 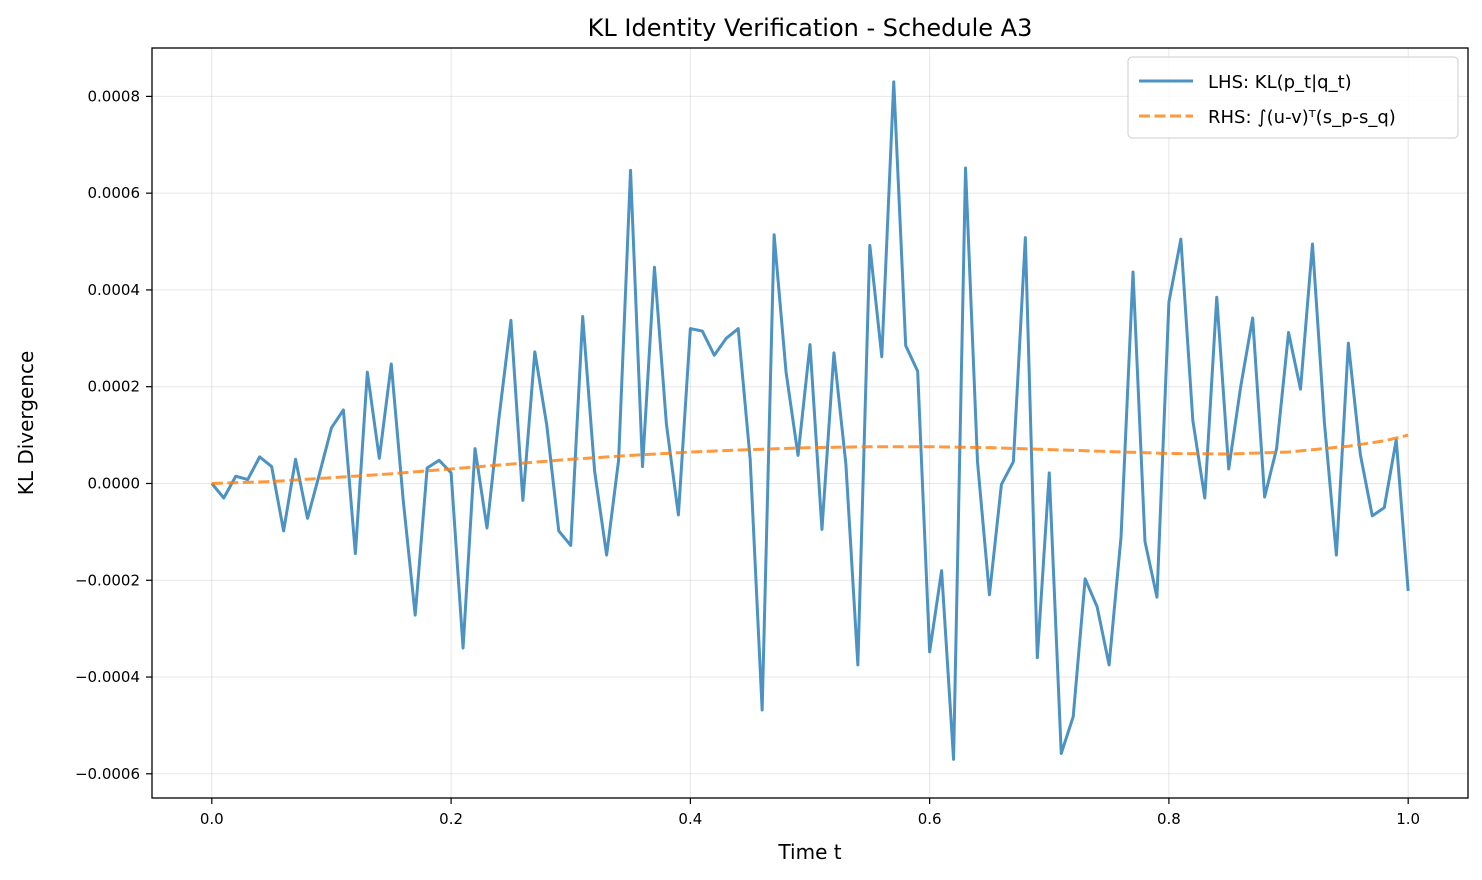 What do you see at coordinates (930, 819) in the screenshot?
I see `x-tick-label: 0.6` at bounding box center [930, 819].